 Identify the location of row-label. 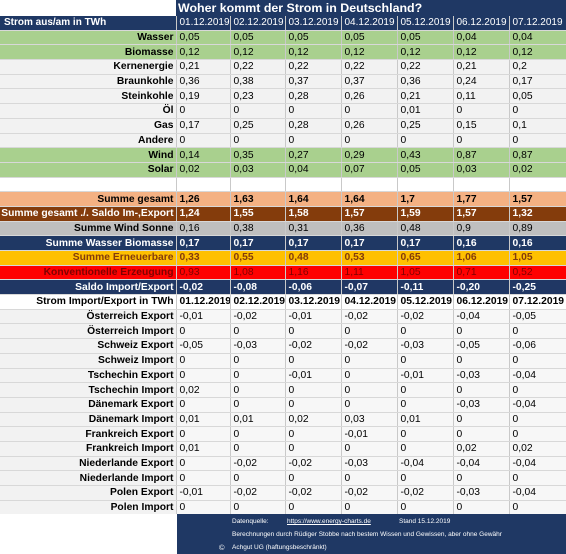
(88, 185).